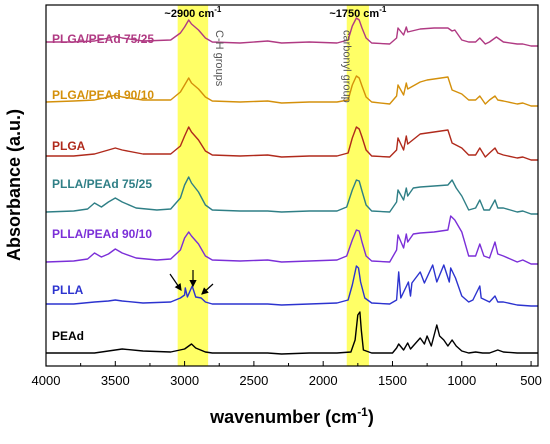 The image size is (550, 444). I want to click on x-axis-ticks: 4000 3500 3000 2500 2000 1500 1000 500, so click(287, 374).